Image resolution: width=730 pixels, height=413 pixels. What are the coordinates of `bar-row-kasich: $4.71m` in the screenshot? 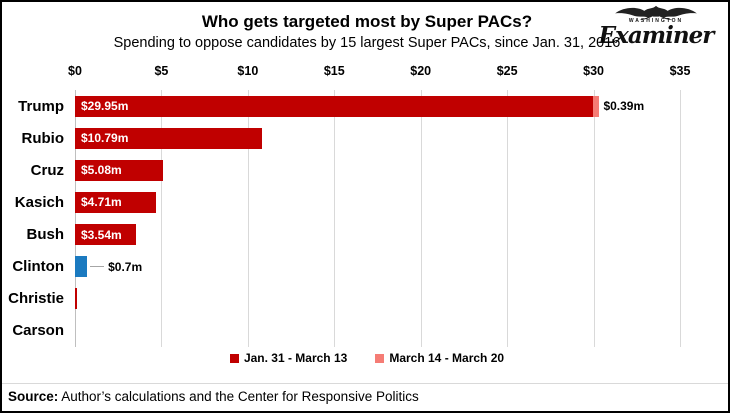 It's located at (377, 202).